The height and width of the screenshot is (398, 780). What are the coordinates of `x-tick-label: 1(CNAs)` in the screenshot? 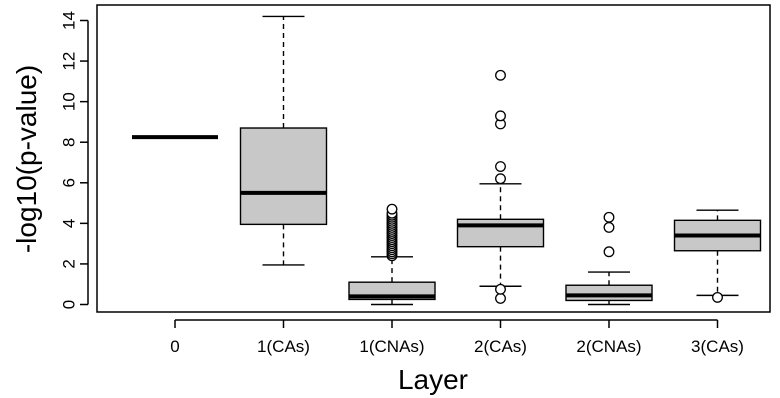 It's located at (391, 346).